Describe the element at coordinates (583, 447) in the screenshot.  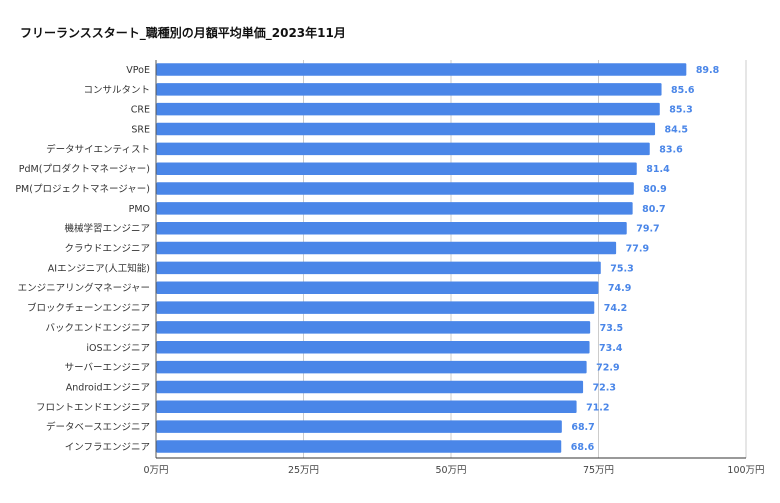
I see `value-label: 68.6` at that location.